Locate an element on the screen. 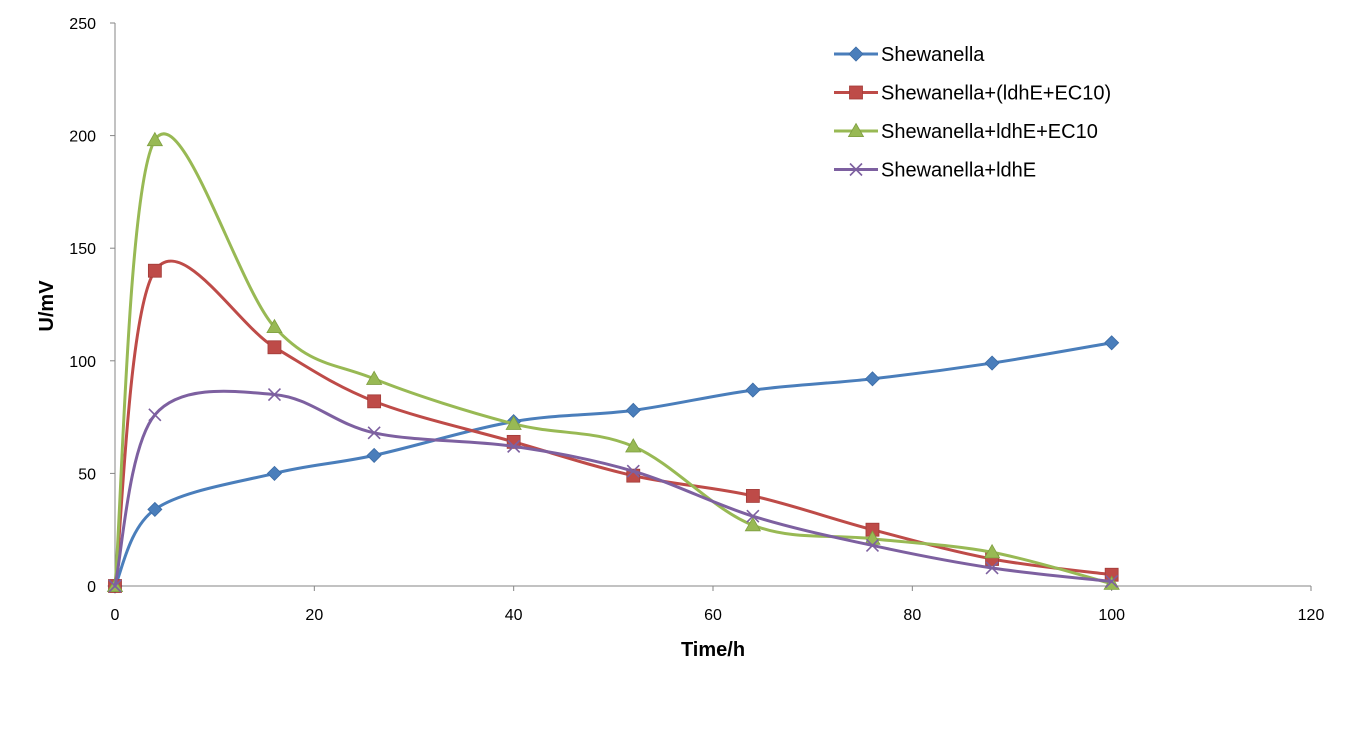 This screenshot has width=1352, height=745. legend-triangle-marker is located at coordinates (856, 130).